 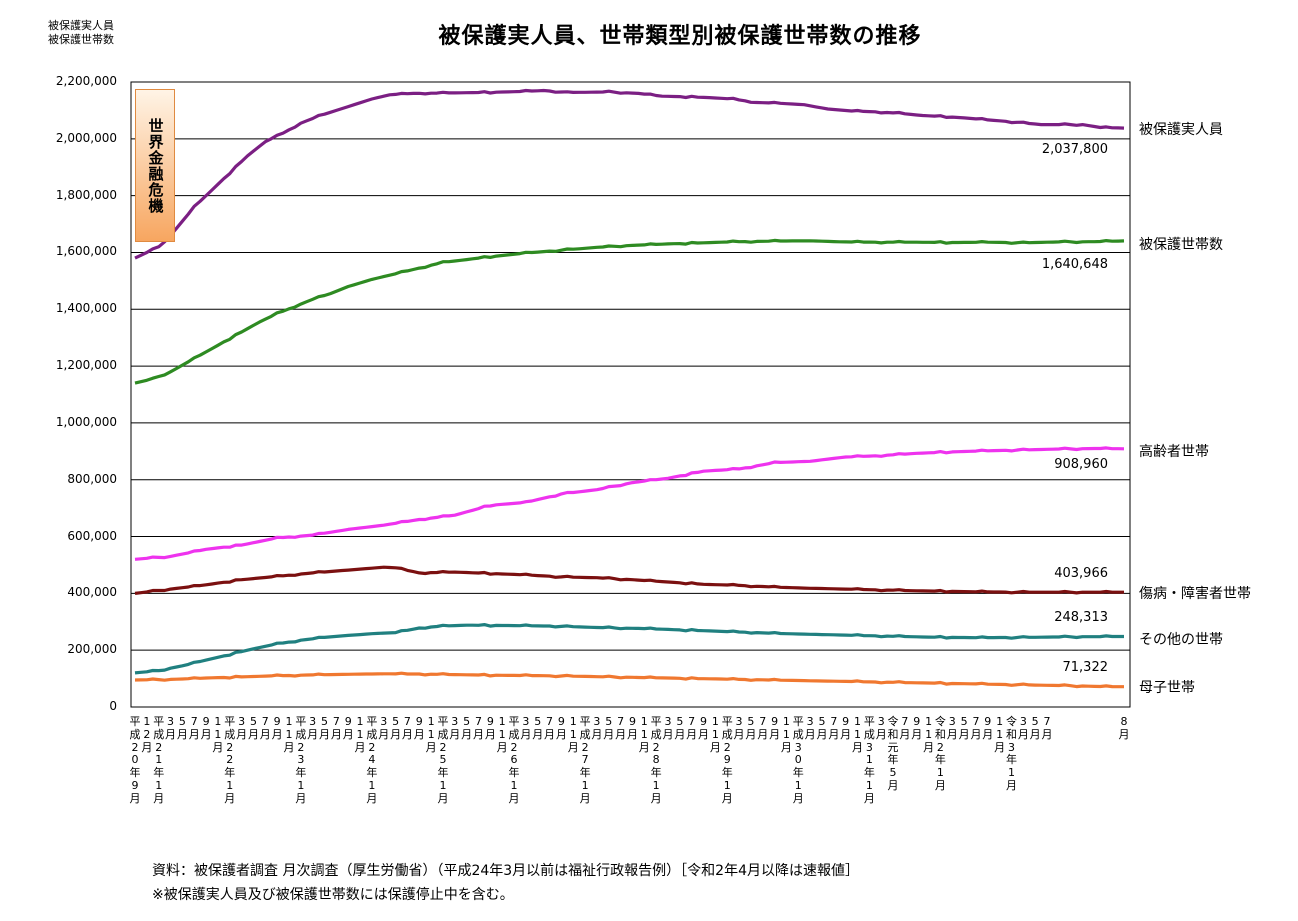 What do you see at coordinates (585, 760) in the screenshot?
I see `x-tick-label: 平 成 2 7 年 1 月` at bounding box center [585, 760].